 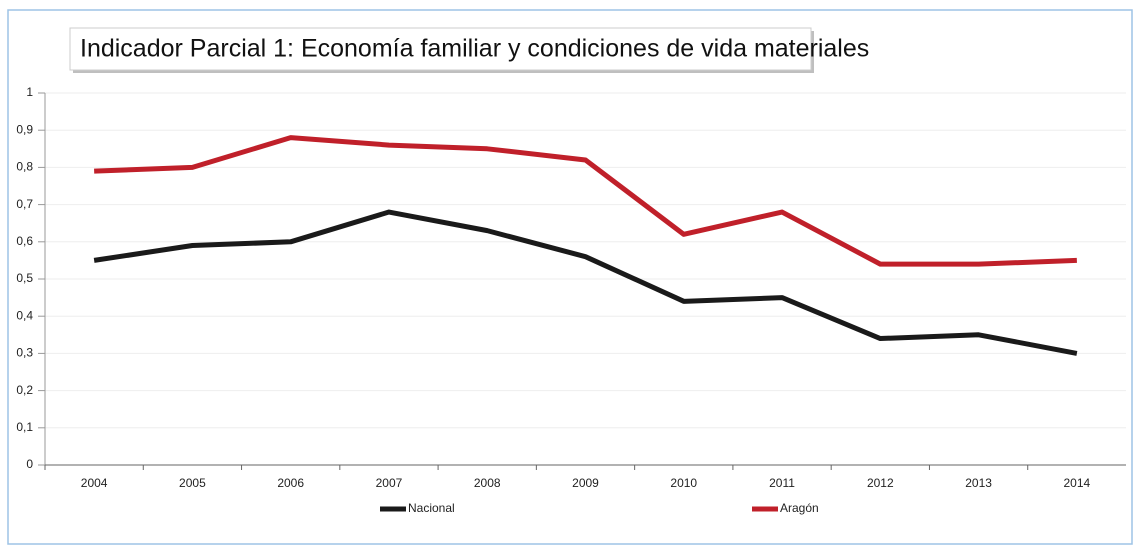 What do you see at coordinates (487, 483) in the screenshot?
I see `x-tick-label: 2008` at bounding box center [487, 483].